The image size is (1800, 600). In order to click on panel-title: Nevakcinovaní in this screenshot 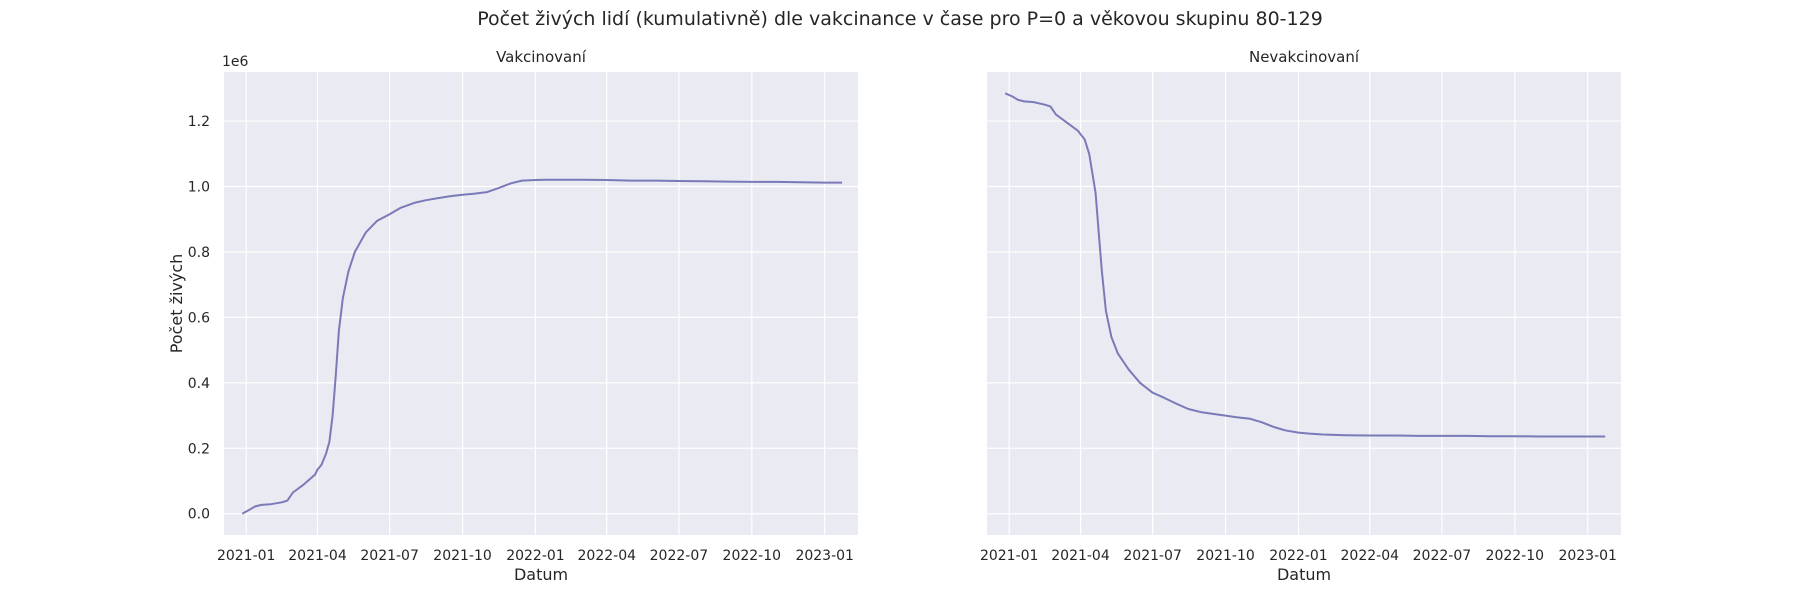, I will do `click(1304, 57)`.